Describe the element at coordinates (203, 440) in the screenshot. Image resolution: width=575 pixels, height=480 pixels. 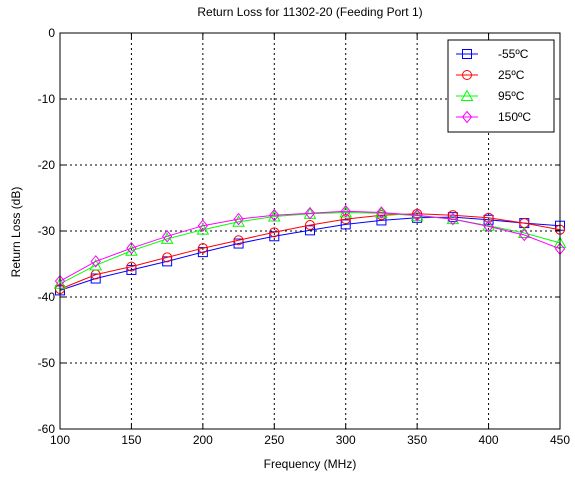
I see `x-tick-label: 200` at that location.